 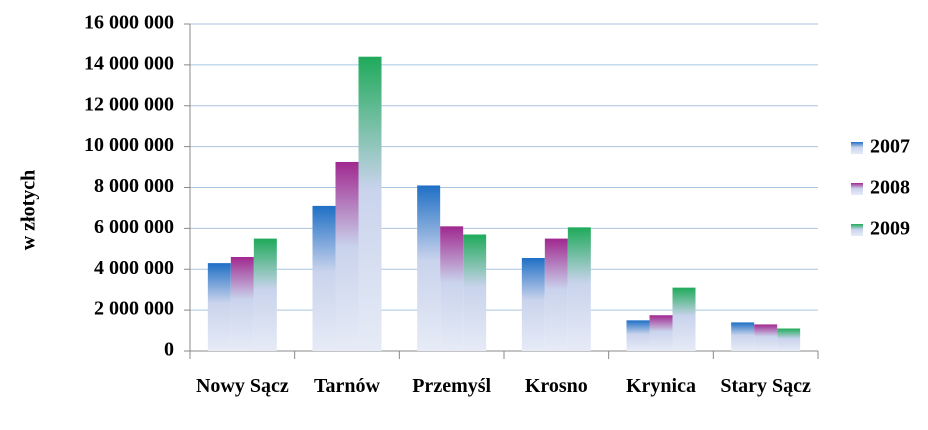 What do you see at coordinates (129, 145) in the screenshot?
I see `y-tick-label: 10 000 000` at bounding box center [129, 145].